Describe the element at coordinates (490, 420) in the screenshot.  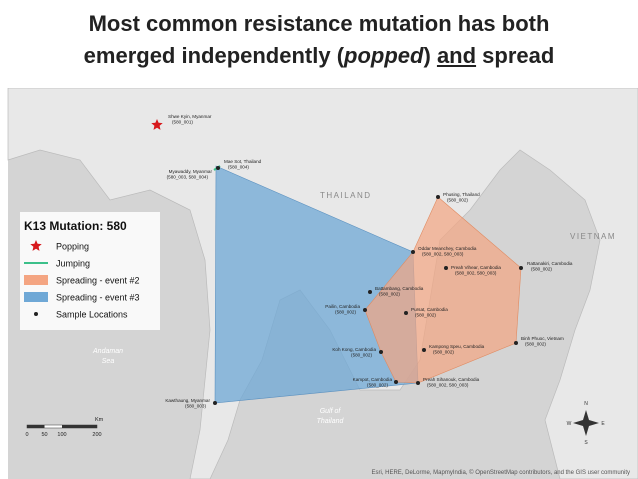
I see `sea` at that location.